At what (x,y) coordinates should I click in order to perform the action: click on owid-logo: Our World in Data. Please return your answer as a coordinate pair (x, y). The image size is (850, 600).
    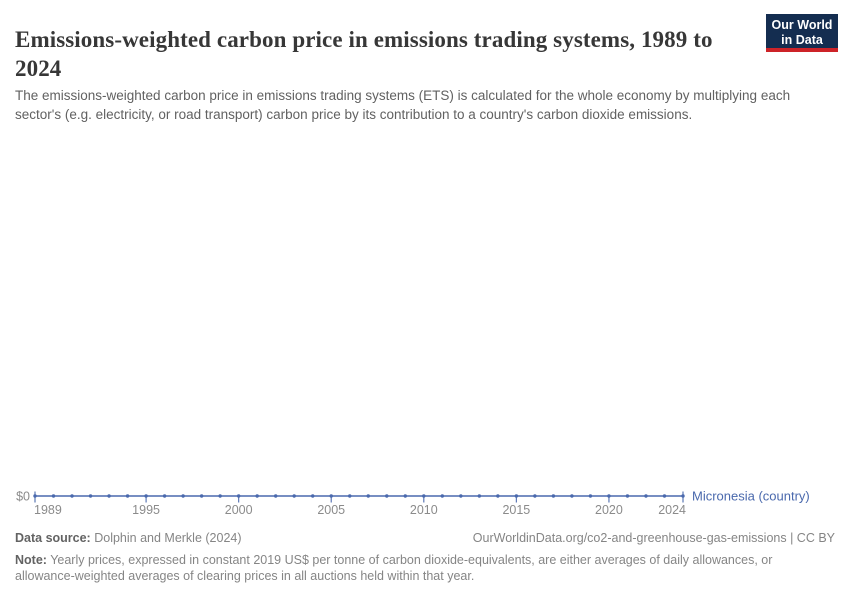
    Looking at the image, I should click on (802, 33).